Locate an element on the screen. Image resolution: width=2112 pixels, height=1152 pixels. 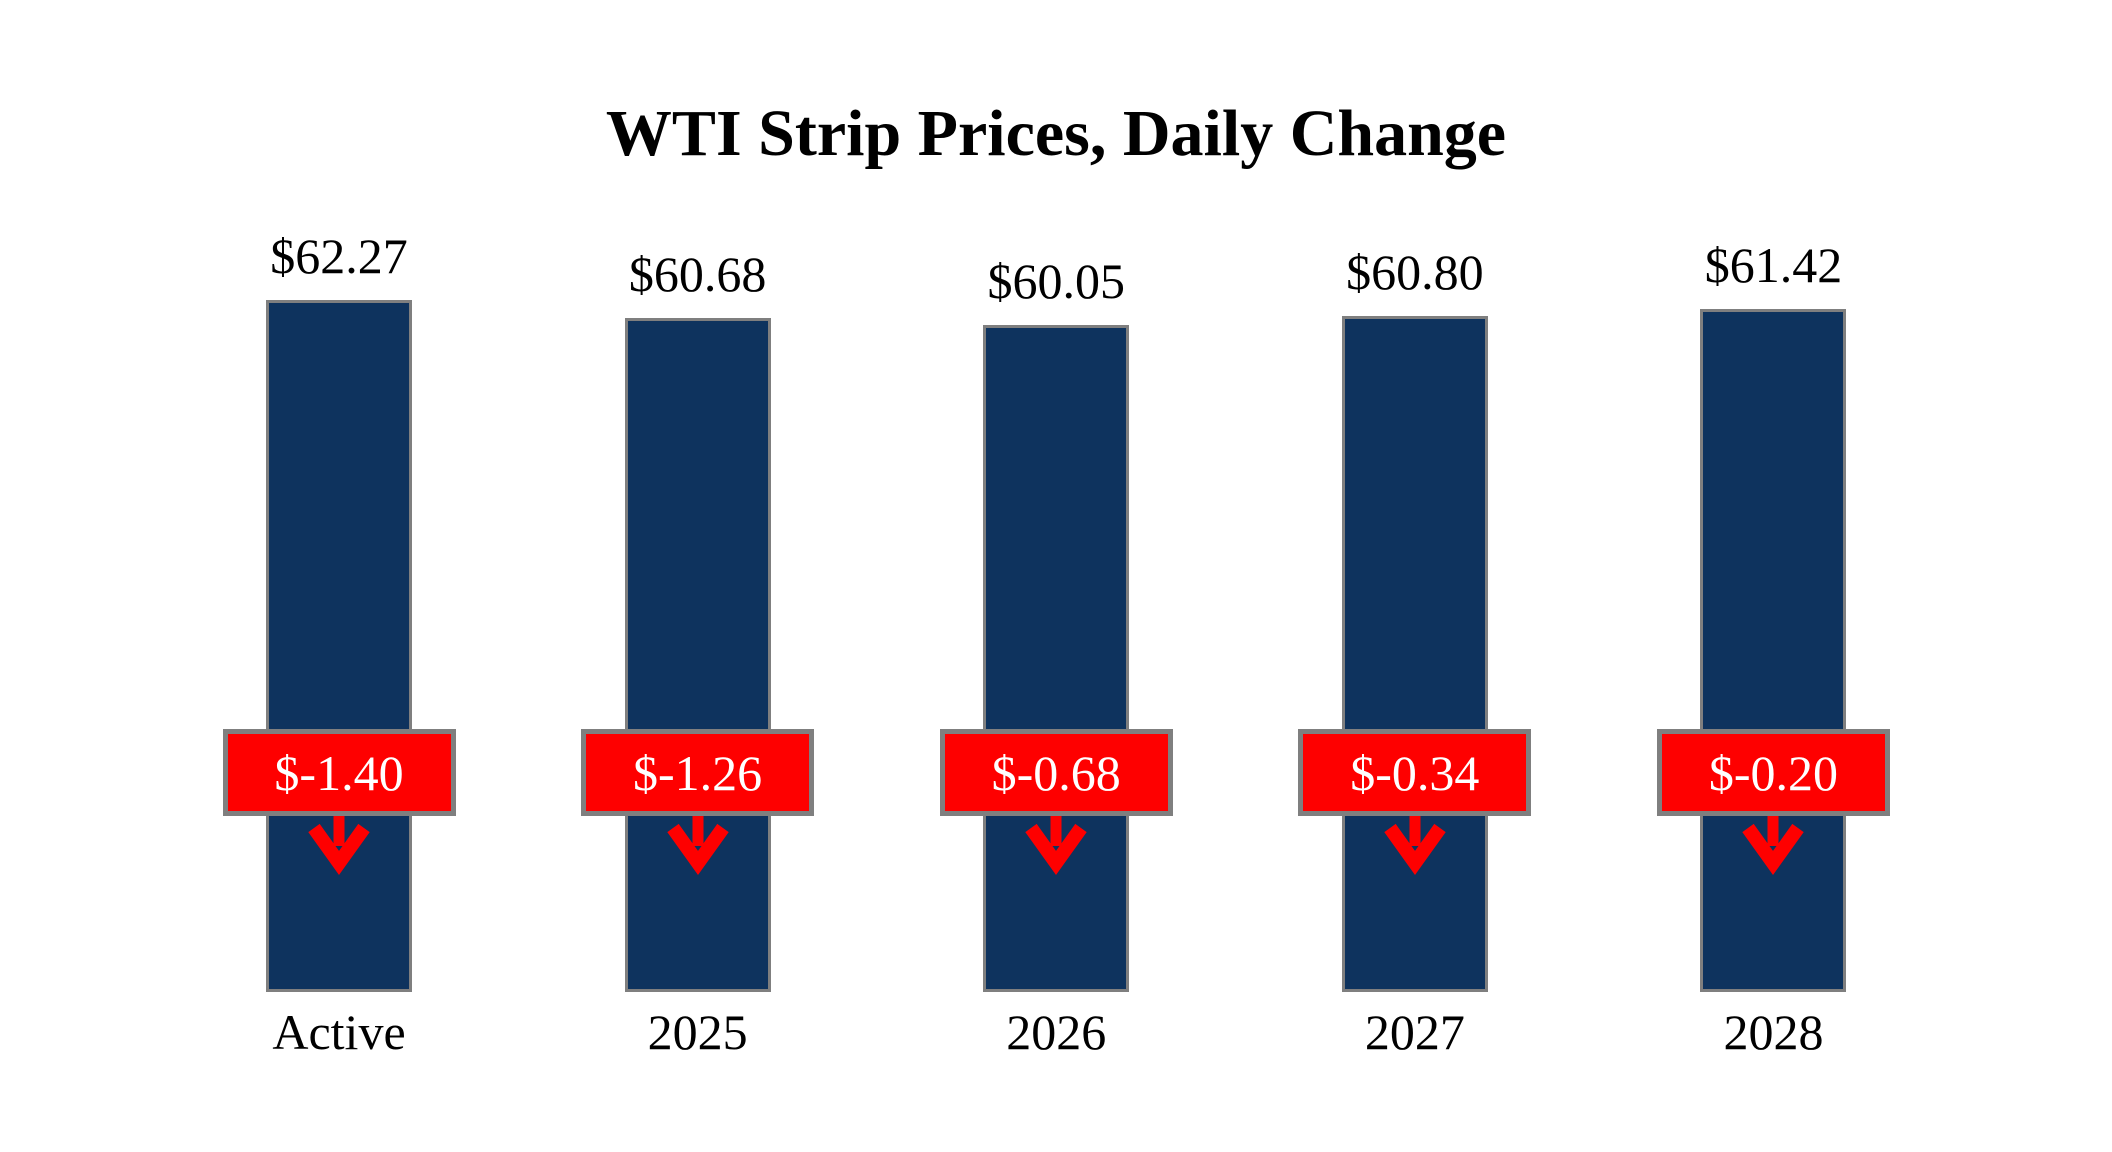
price-label-2028: $61.42 is located at coordinates (1773, 265).